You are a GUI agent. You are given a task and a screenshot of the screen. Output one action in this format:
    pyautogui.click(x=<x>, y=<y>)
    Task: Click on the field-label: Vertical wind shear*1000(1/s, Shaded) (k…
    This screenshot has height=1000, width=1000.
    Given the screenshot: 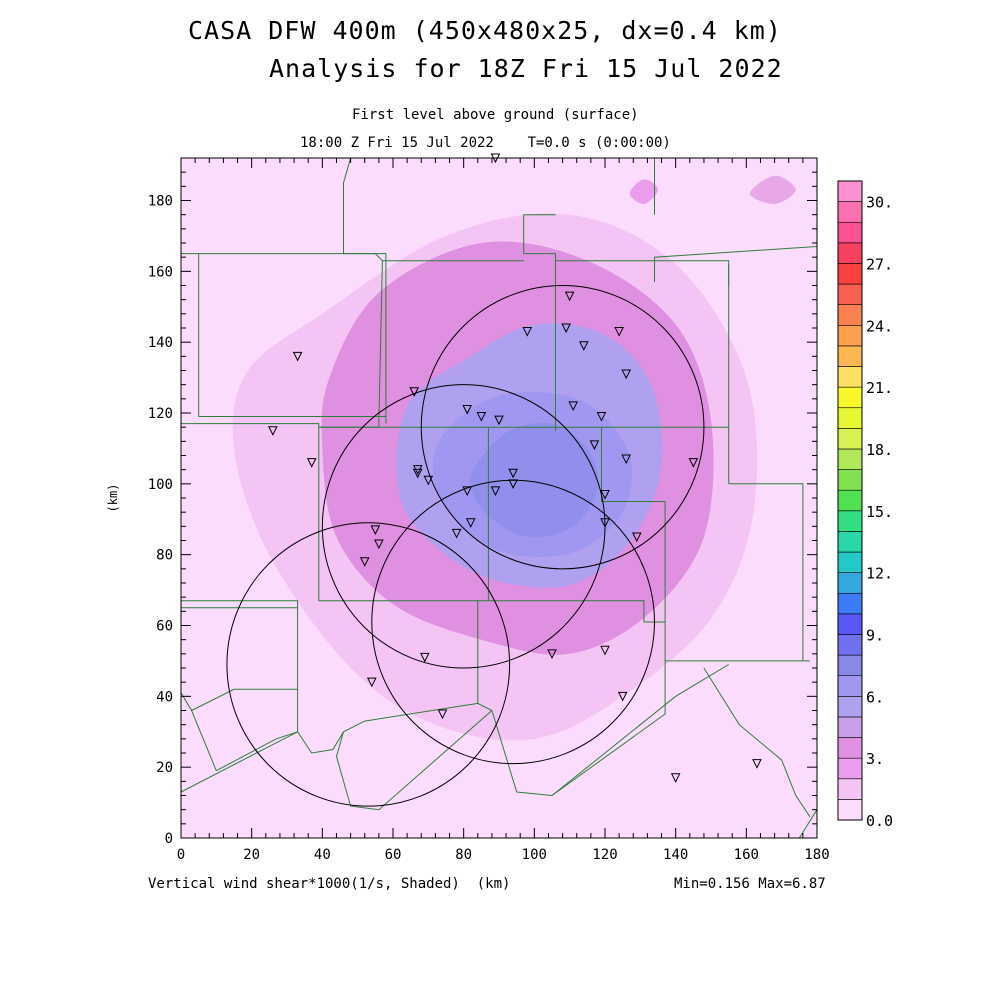 What is the action you would take?
    pyautogui.click(x=329, y=884)
    